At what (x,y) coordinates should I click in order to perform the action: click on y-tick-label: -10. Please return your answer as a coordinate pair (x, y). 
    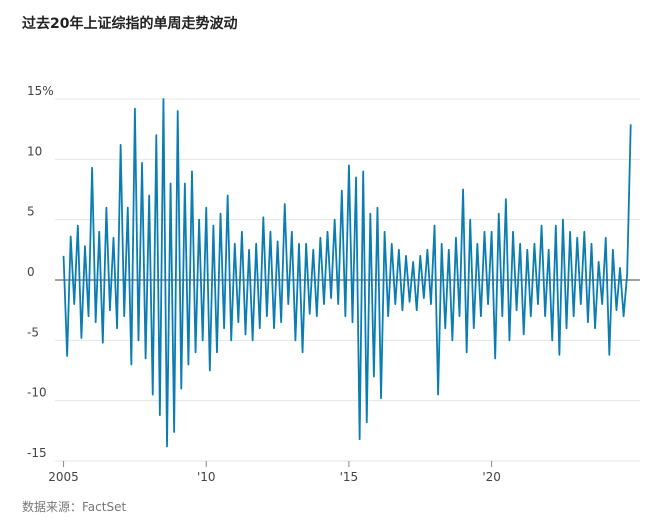
    Looking at the image, I should click on (37, 393).